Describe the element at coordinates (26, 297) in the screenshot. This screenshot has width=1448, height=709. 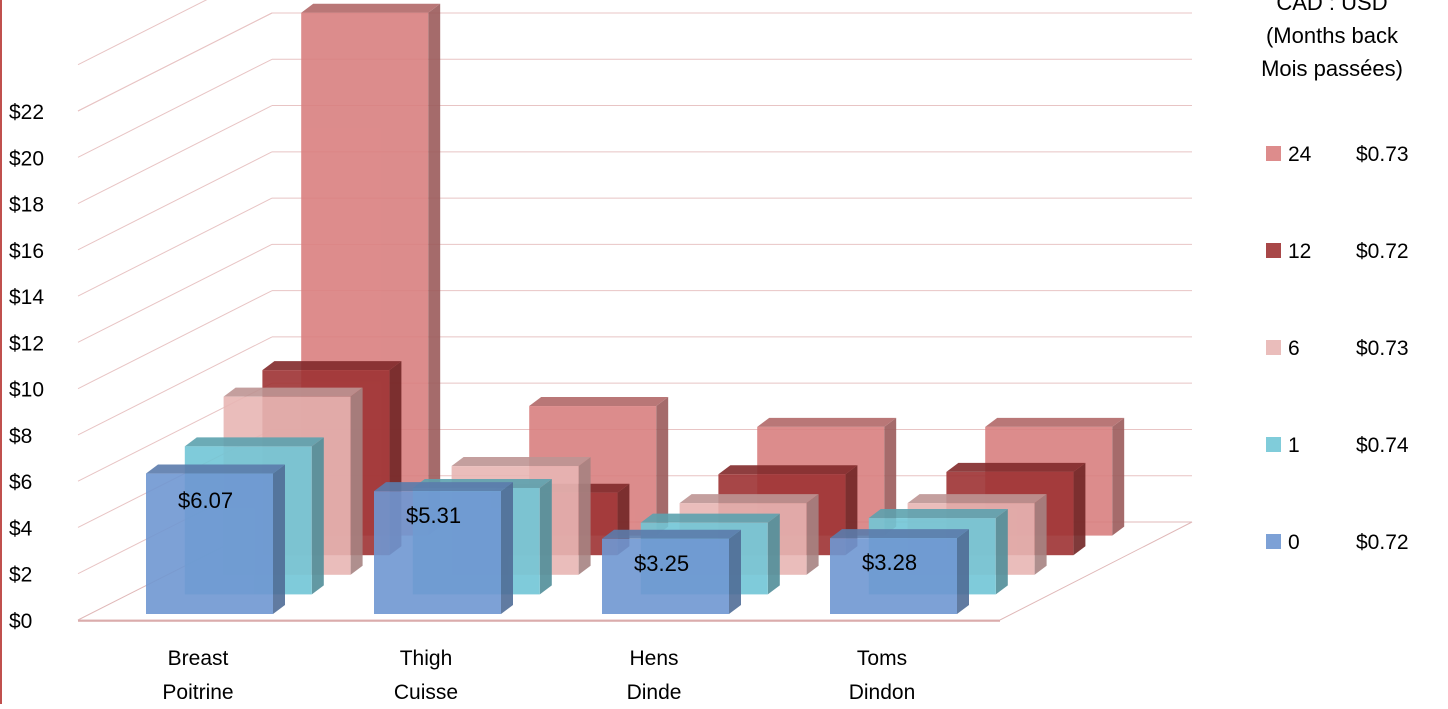
I see `y-tick-label: $14` at that location.